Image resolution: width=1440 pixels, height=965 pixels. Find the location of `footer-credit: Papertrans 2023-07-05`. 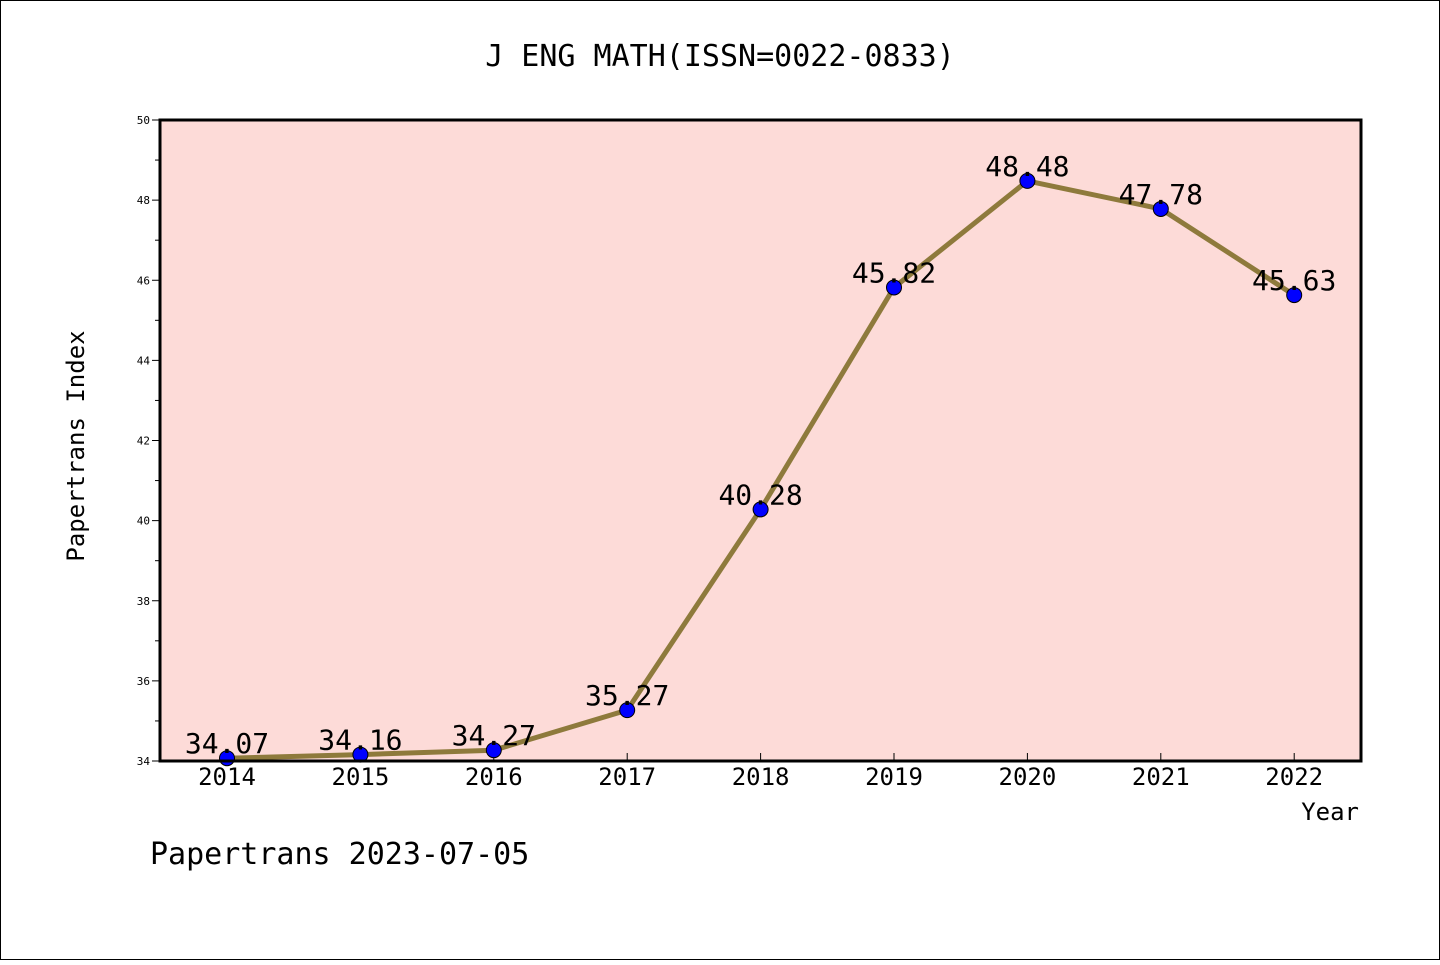

footer-credit: Papertrans 2023-07-05 is located at coordinates (339, 854).